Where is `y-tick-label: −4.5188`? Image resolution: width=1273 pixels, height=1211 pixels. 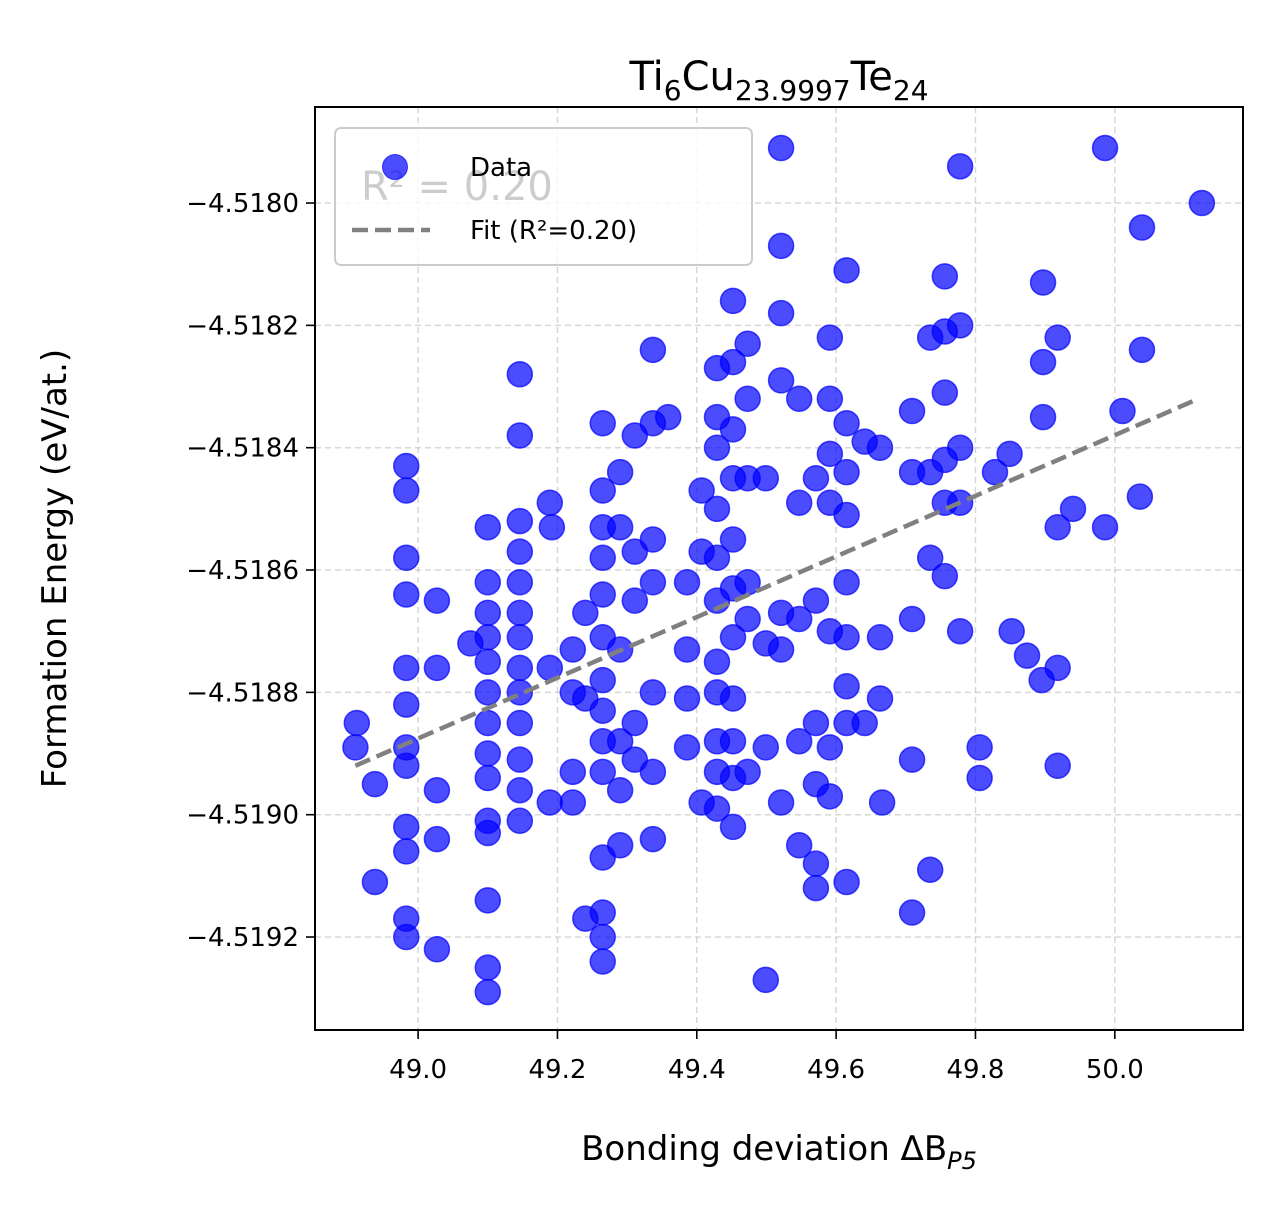
y-tick-label: −4.5188 is located at coordinates (242, 693).